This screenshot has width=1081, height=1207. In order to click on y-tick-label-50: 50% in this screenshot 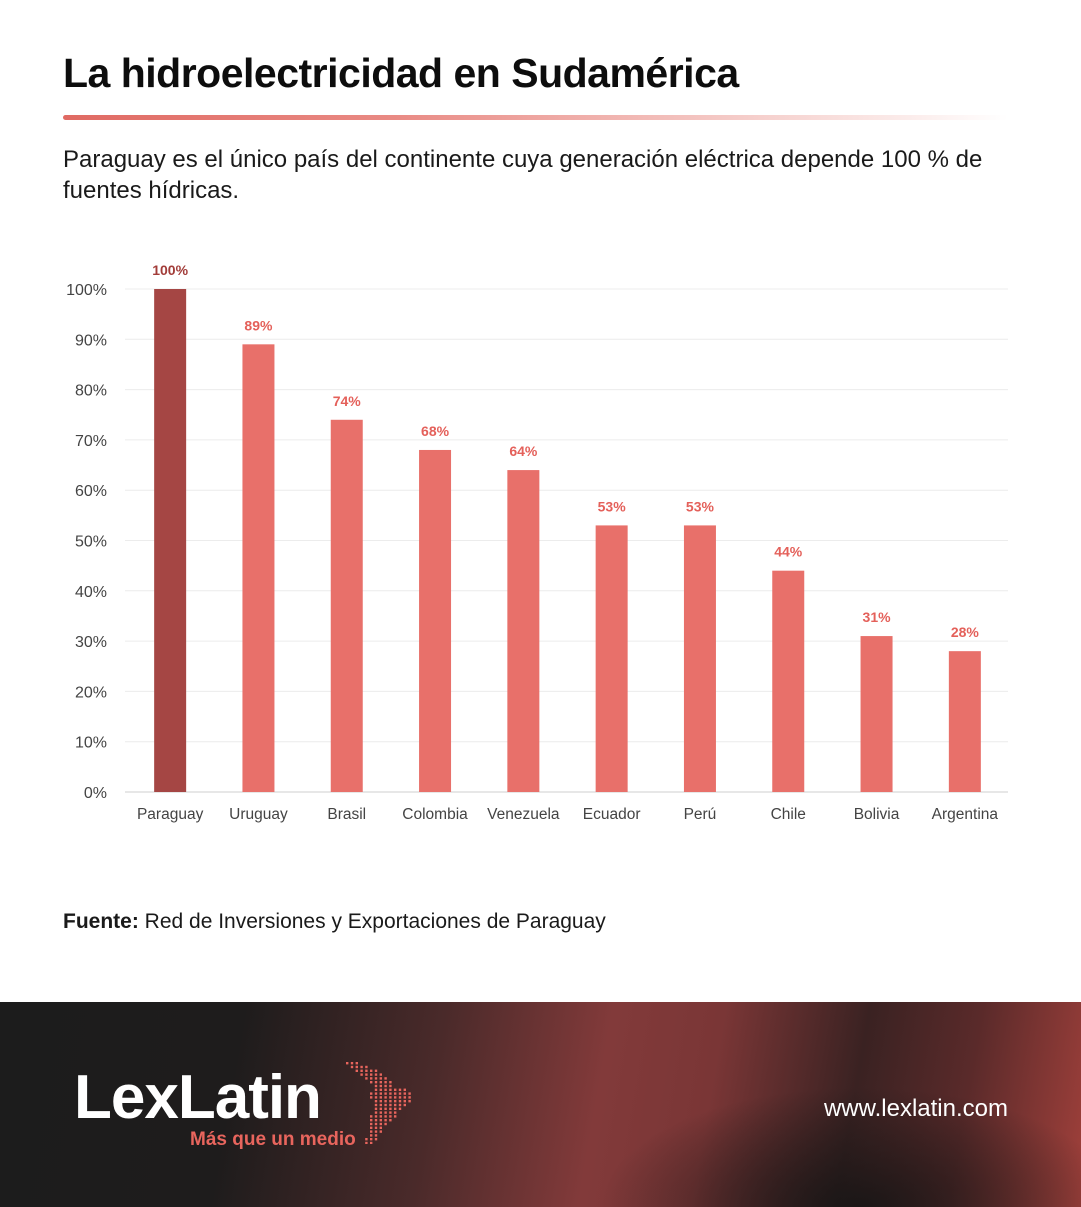, I will do `click(91, 542)`.